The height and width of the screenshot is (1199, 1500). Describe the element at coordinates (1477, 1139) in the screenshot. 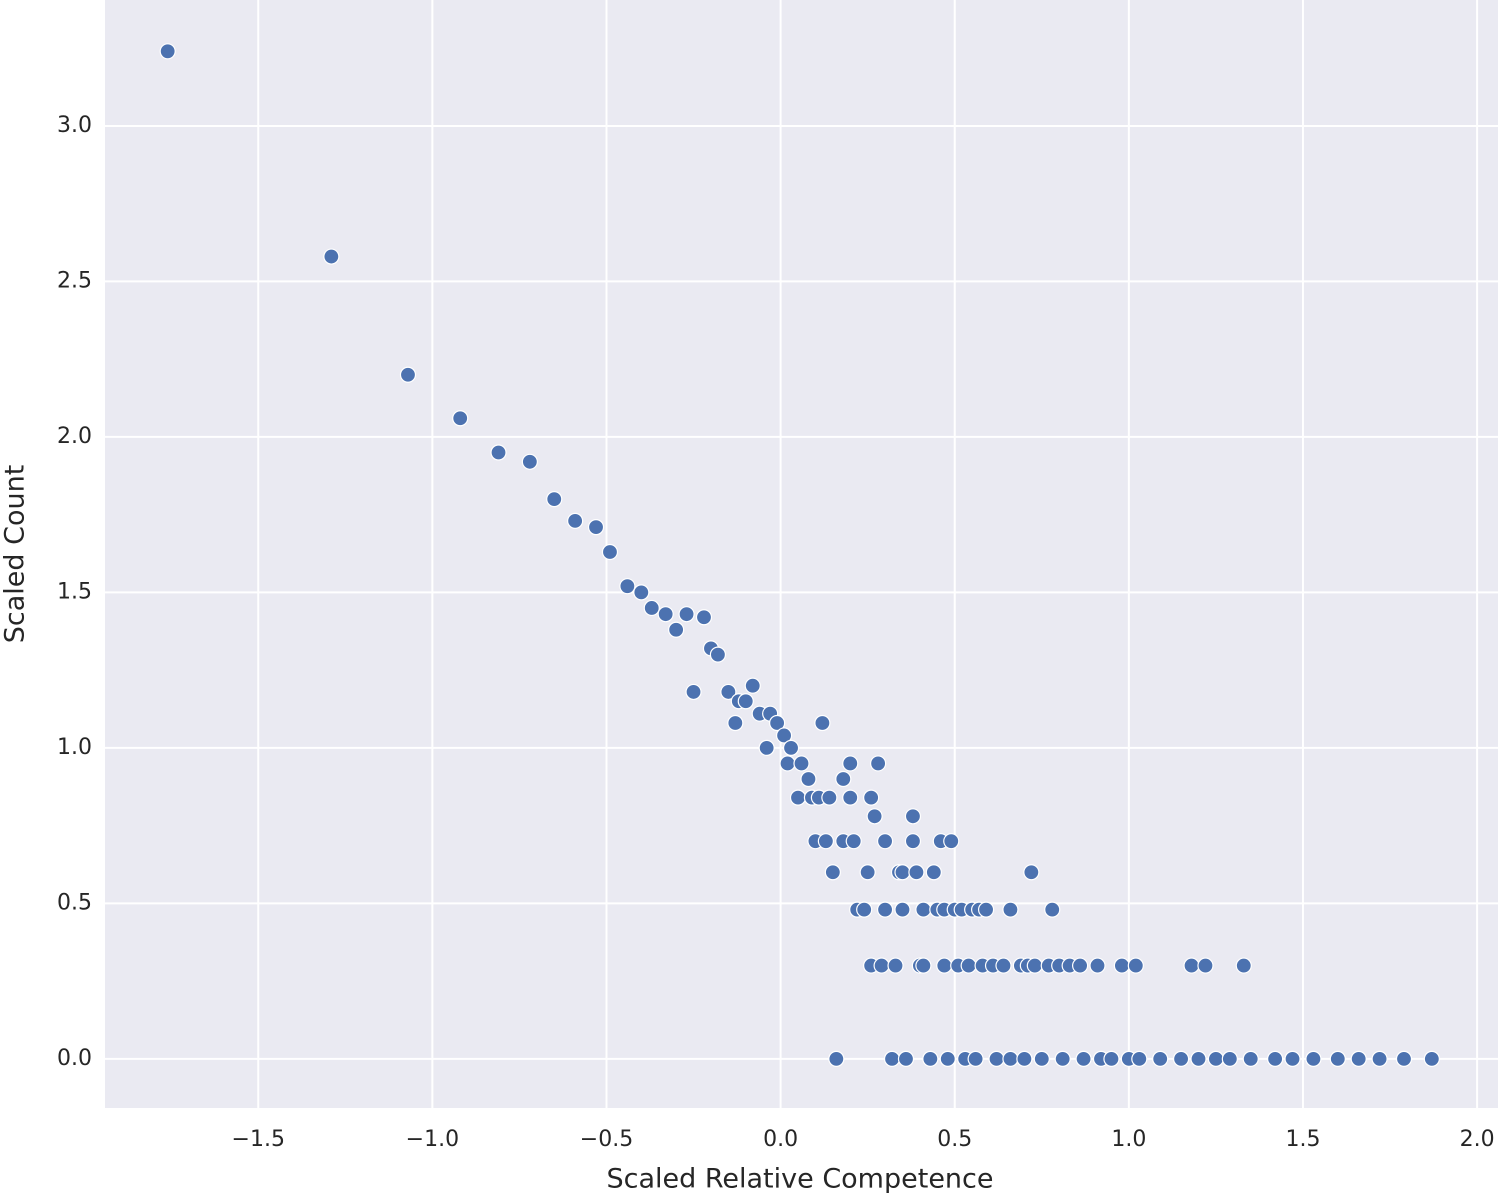

I see `x-tick-label: 2.0` at that location.